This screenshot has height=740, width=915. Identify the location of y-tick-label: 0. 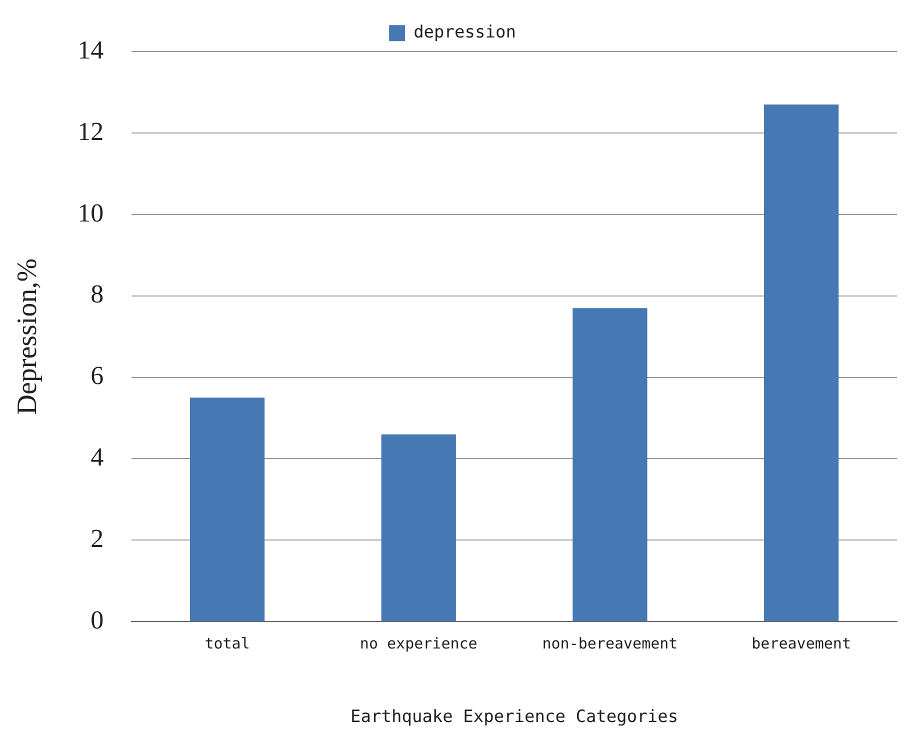
(97, 619).